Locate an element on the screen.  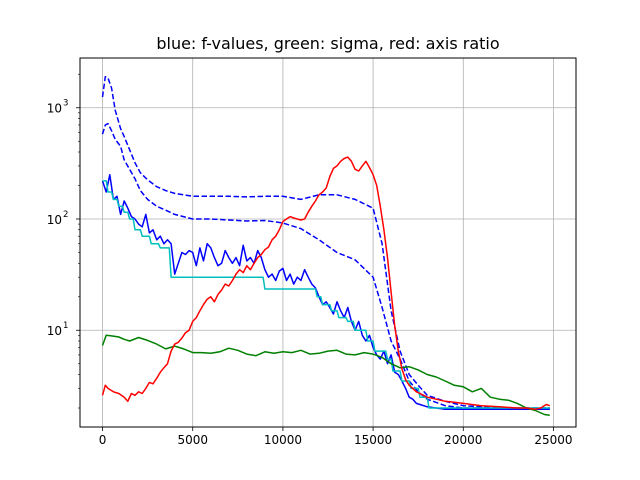
x-tick-label: 10000 is located at coordinates (283, 440).